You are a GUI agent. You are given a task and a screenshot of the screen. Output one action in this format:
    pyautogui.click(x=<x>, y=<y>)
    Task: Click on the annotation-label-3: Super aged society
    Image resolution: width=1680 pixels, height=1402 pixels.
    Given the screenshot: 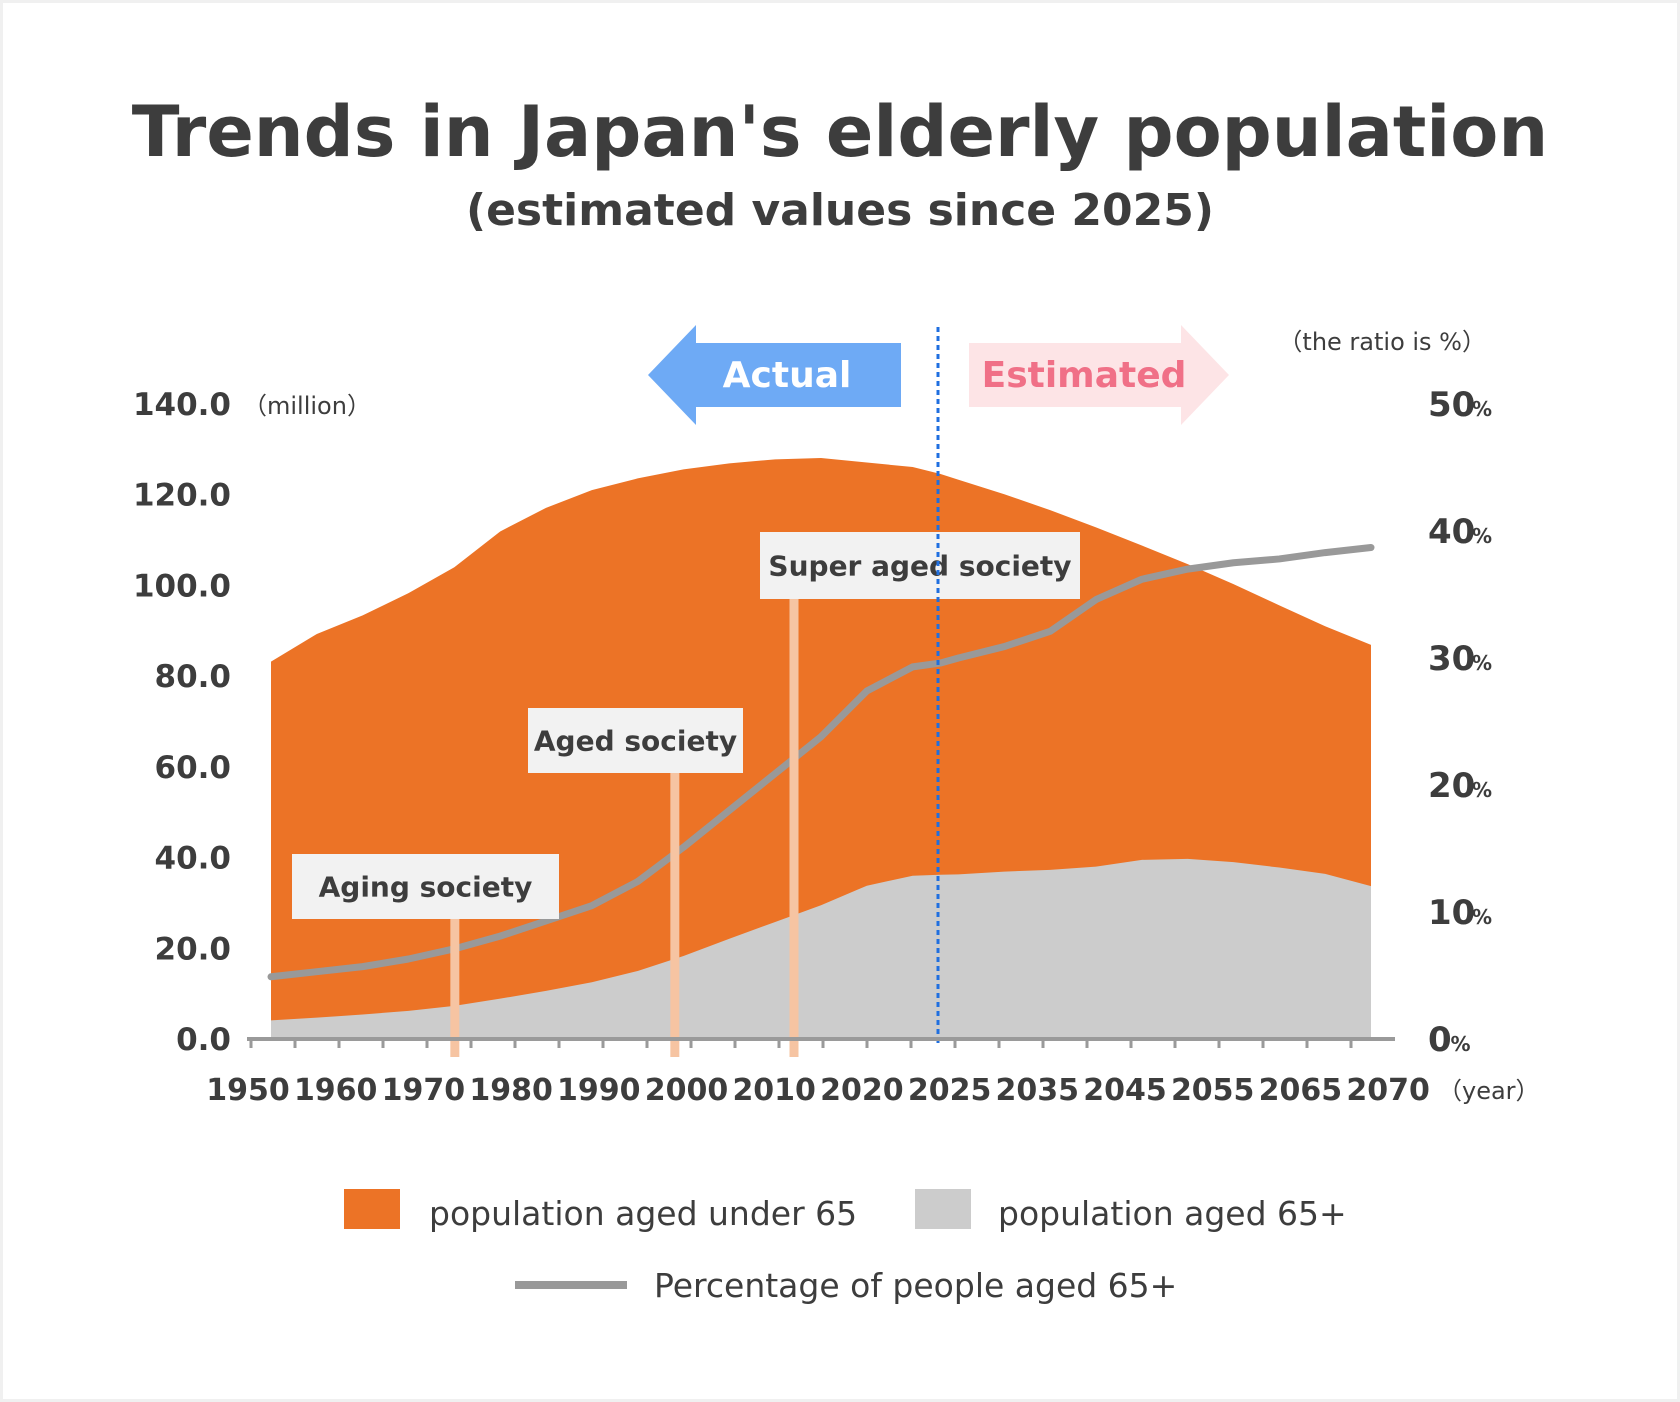 What is the action you would take?
    pyautogui.click(x=919, y=566)
    